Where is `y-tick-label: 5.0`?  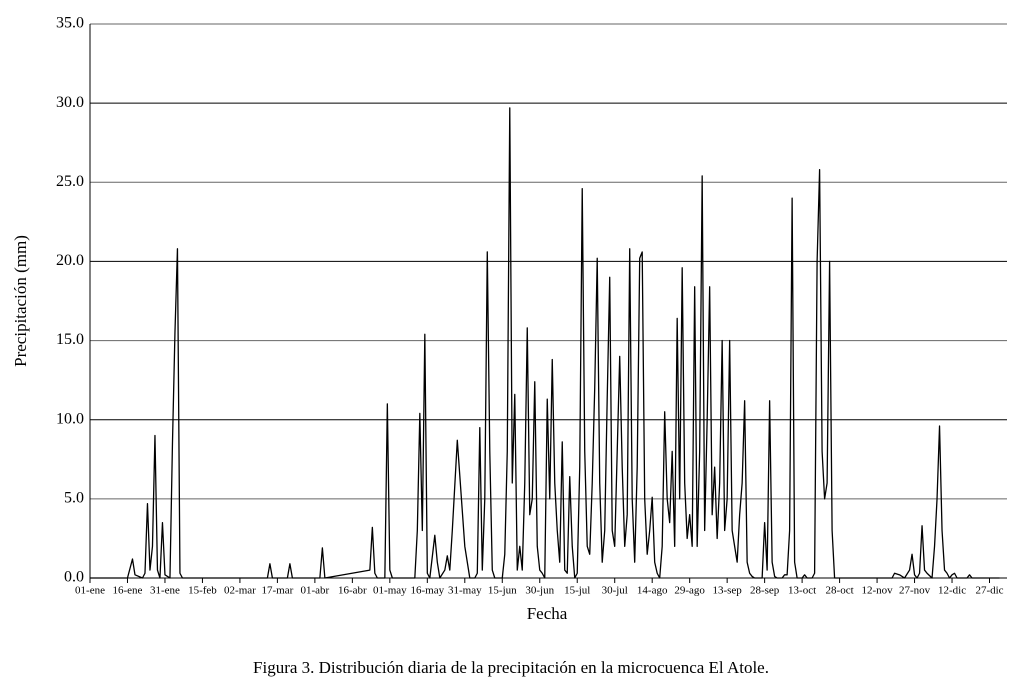
y-tick-label: 5.0 is located at coordinates (74, 498).